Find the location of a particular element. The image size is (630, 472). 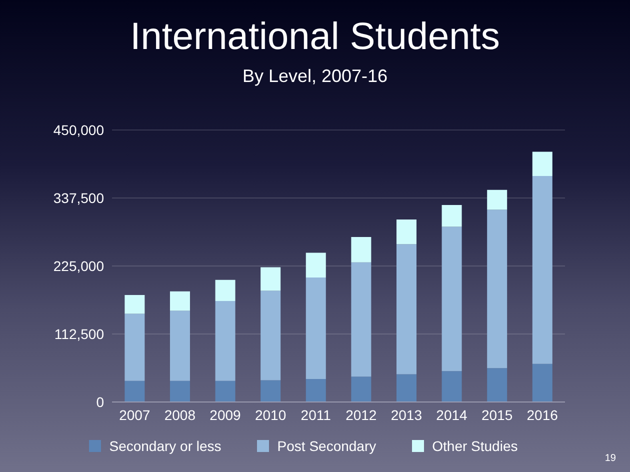

legend-label: Post Secondary is located at coordinates (326, 446).